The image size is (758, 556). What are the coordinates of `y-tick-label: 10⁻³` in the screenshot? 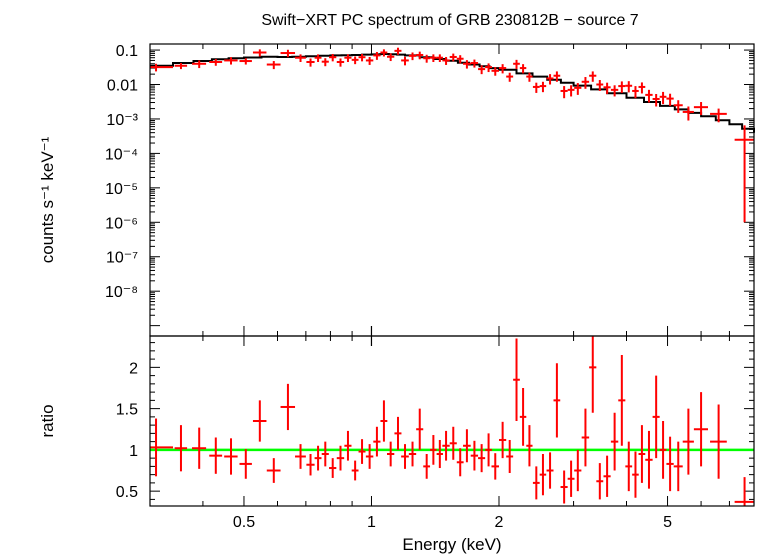 It's located at (122, 120).